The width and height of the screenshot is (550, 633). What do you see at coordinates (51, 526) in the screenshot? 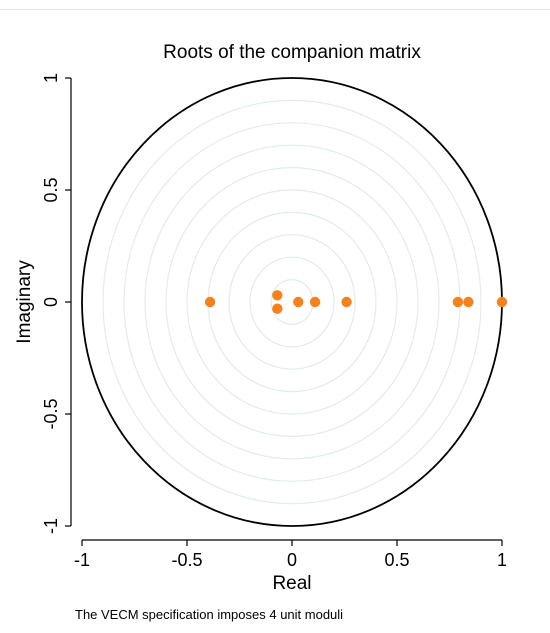
I see `y-tick-label: -1` at bounding box center [51, 526].